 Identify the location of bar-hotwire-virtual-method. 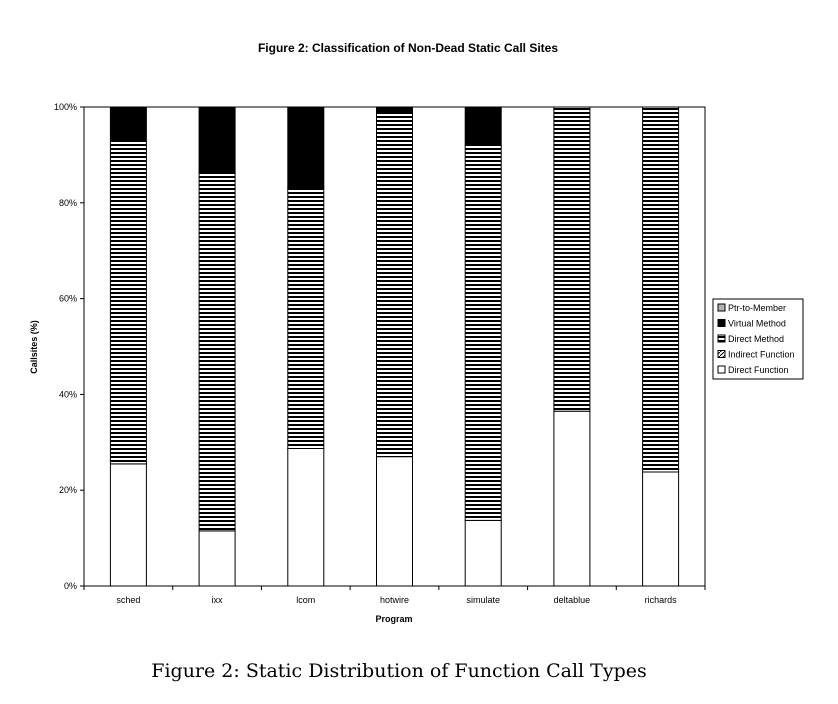
(394, 110).